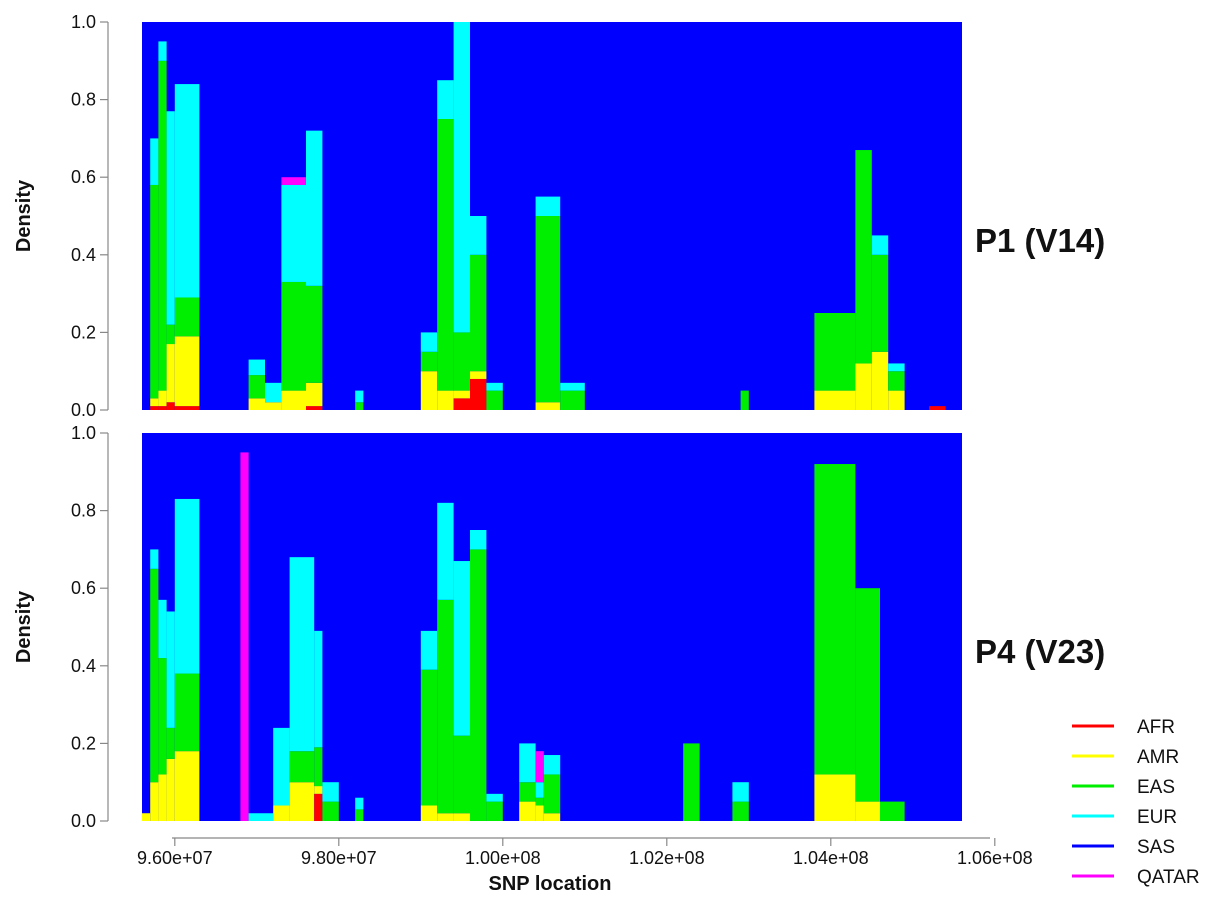  What do you see at coordinates (1156, 847) in the screenshot?
I see `legend-label-sas: SAS` at bounding box center [1156, 847].